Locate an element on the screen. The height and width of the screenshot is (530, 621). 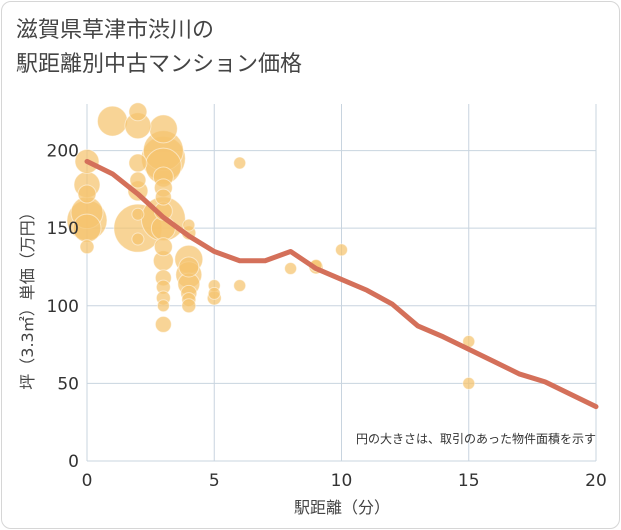
y-tick-label: 150 is located at coordinates (63, 229).